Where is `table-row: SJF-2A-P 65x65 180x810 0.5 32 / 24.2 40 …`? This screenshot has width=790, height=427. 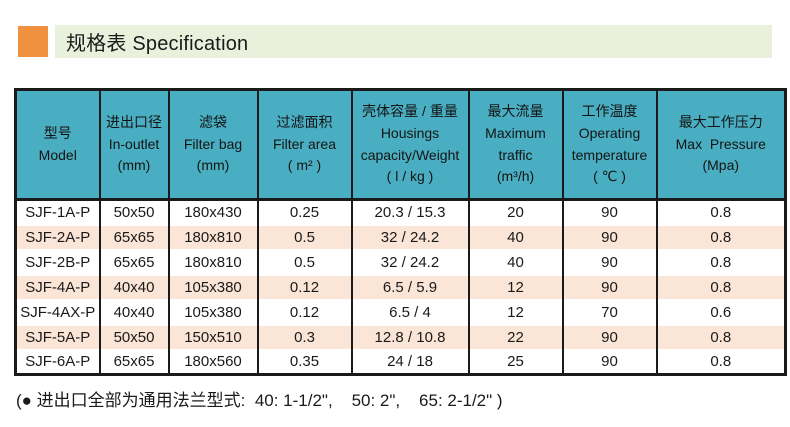 table-row: SJF-2A-P 65x65 180x810 0.5 32 / 24.2 40 … is located at coordinates (400, 236).